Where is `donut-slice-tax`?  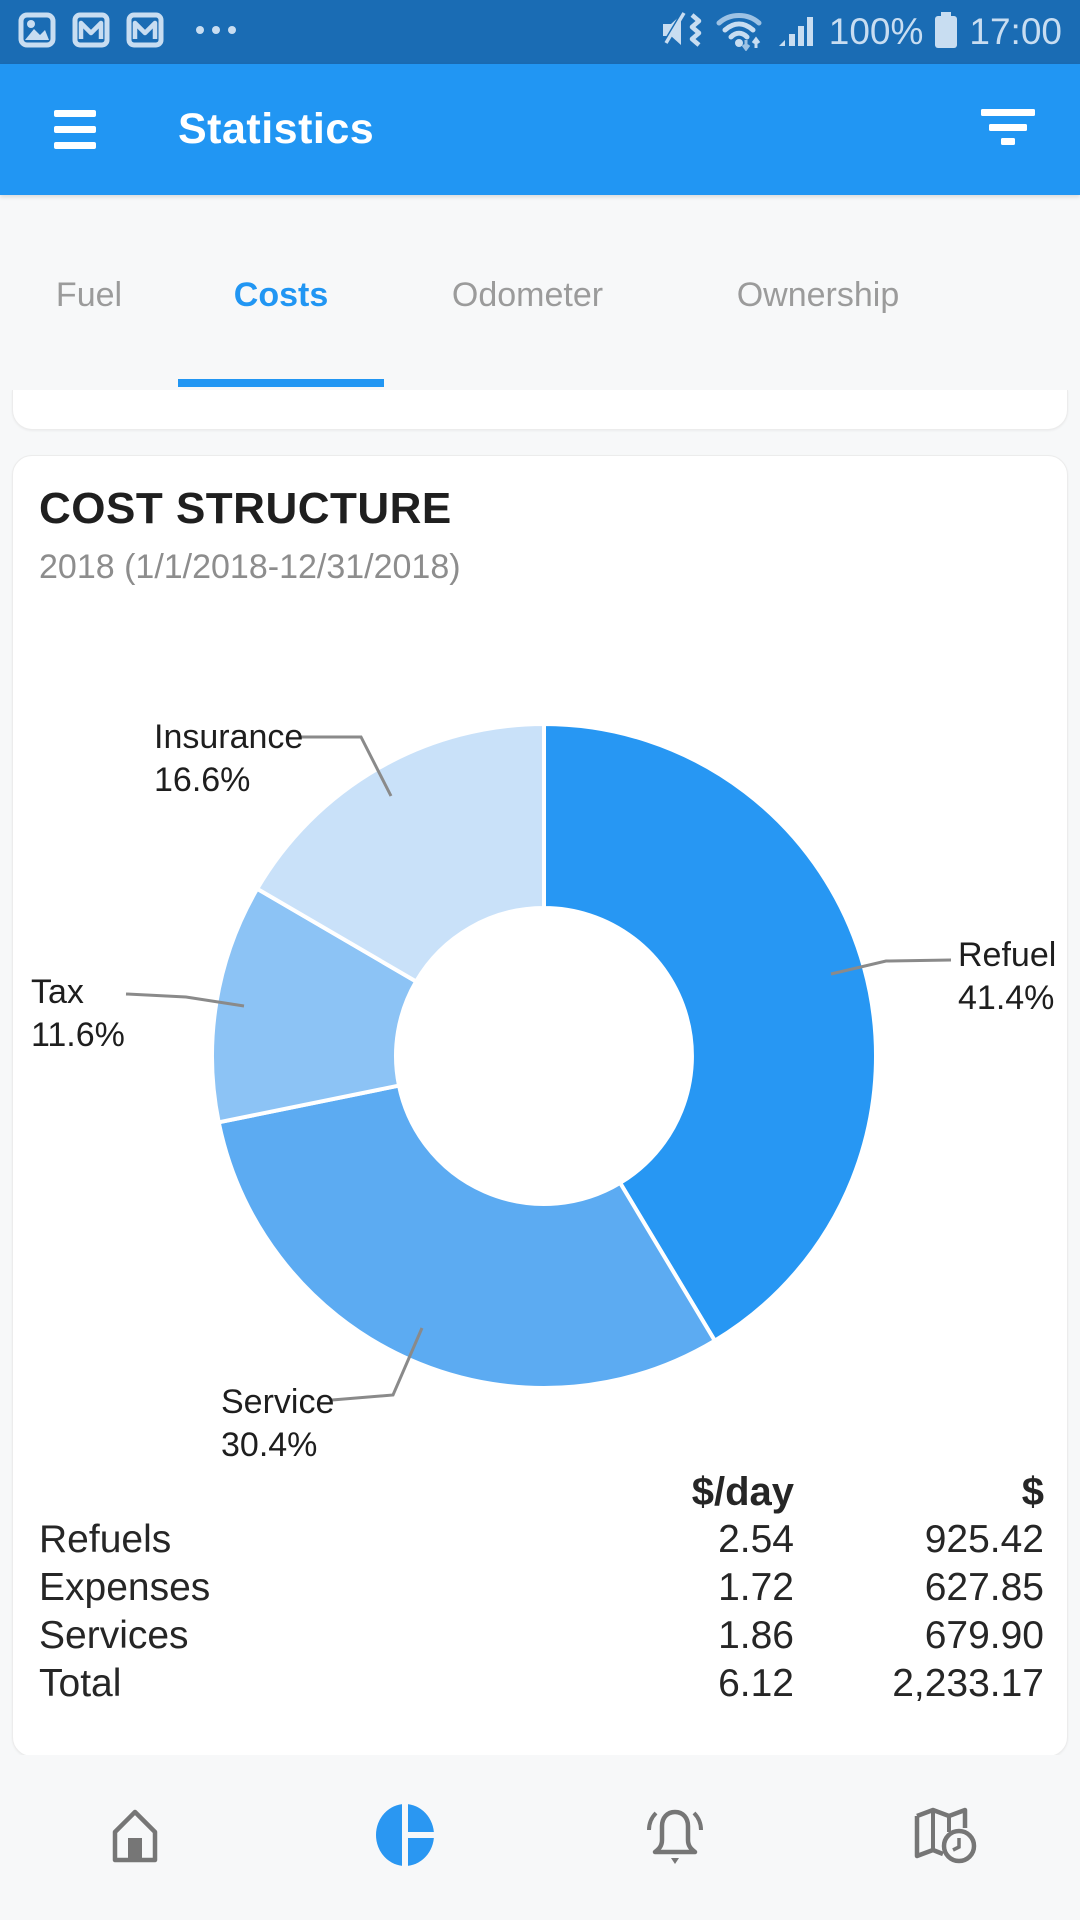 donut-slice-tax is located at coordinates (314, 1005).